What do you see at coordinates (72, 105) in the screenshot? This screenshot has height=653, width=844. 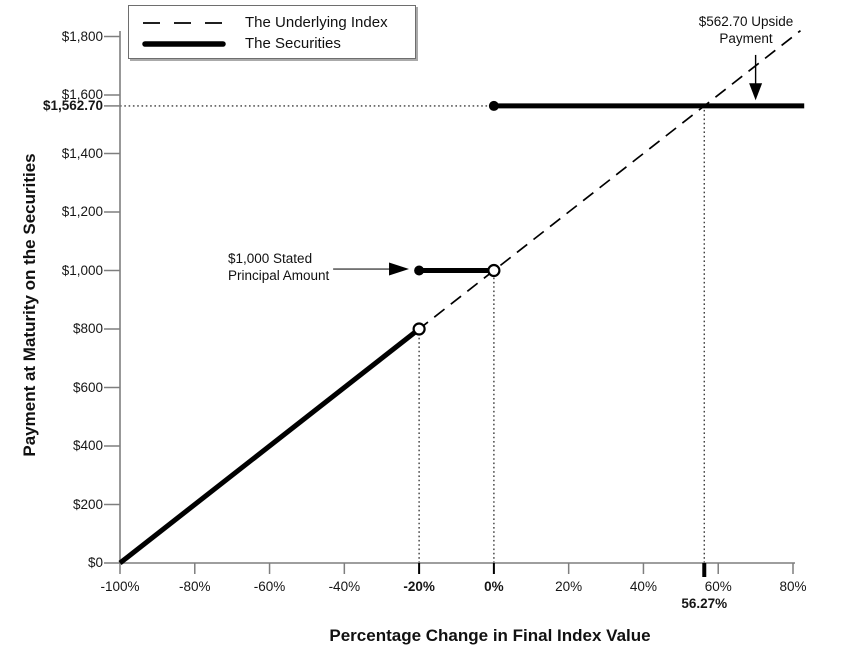 I see `cap-payment-label: $1,562.70` at bounding box center [72, 105].